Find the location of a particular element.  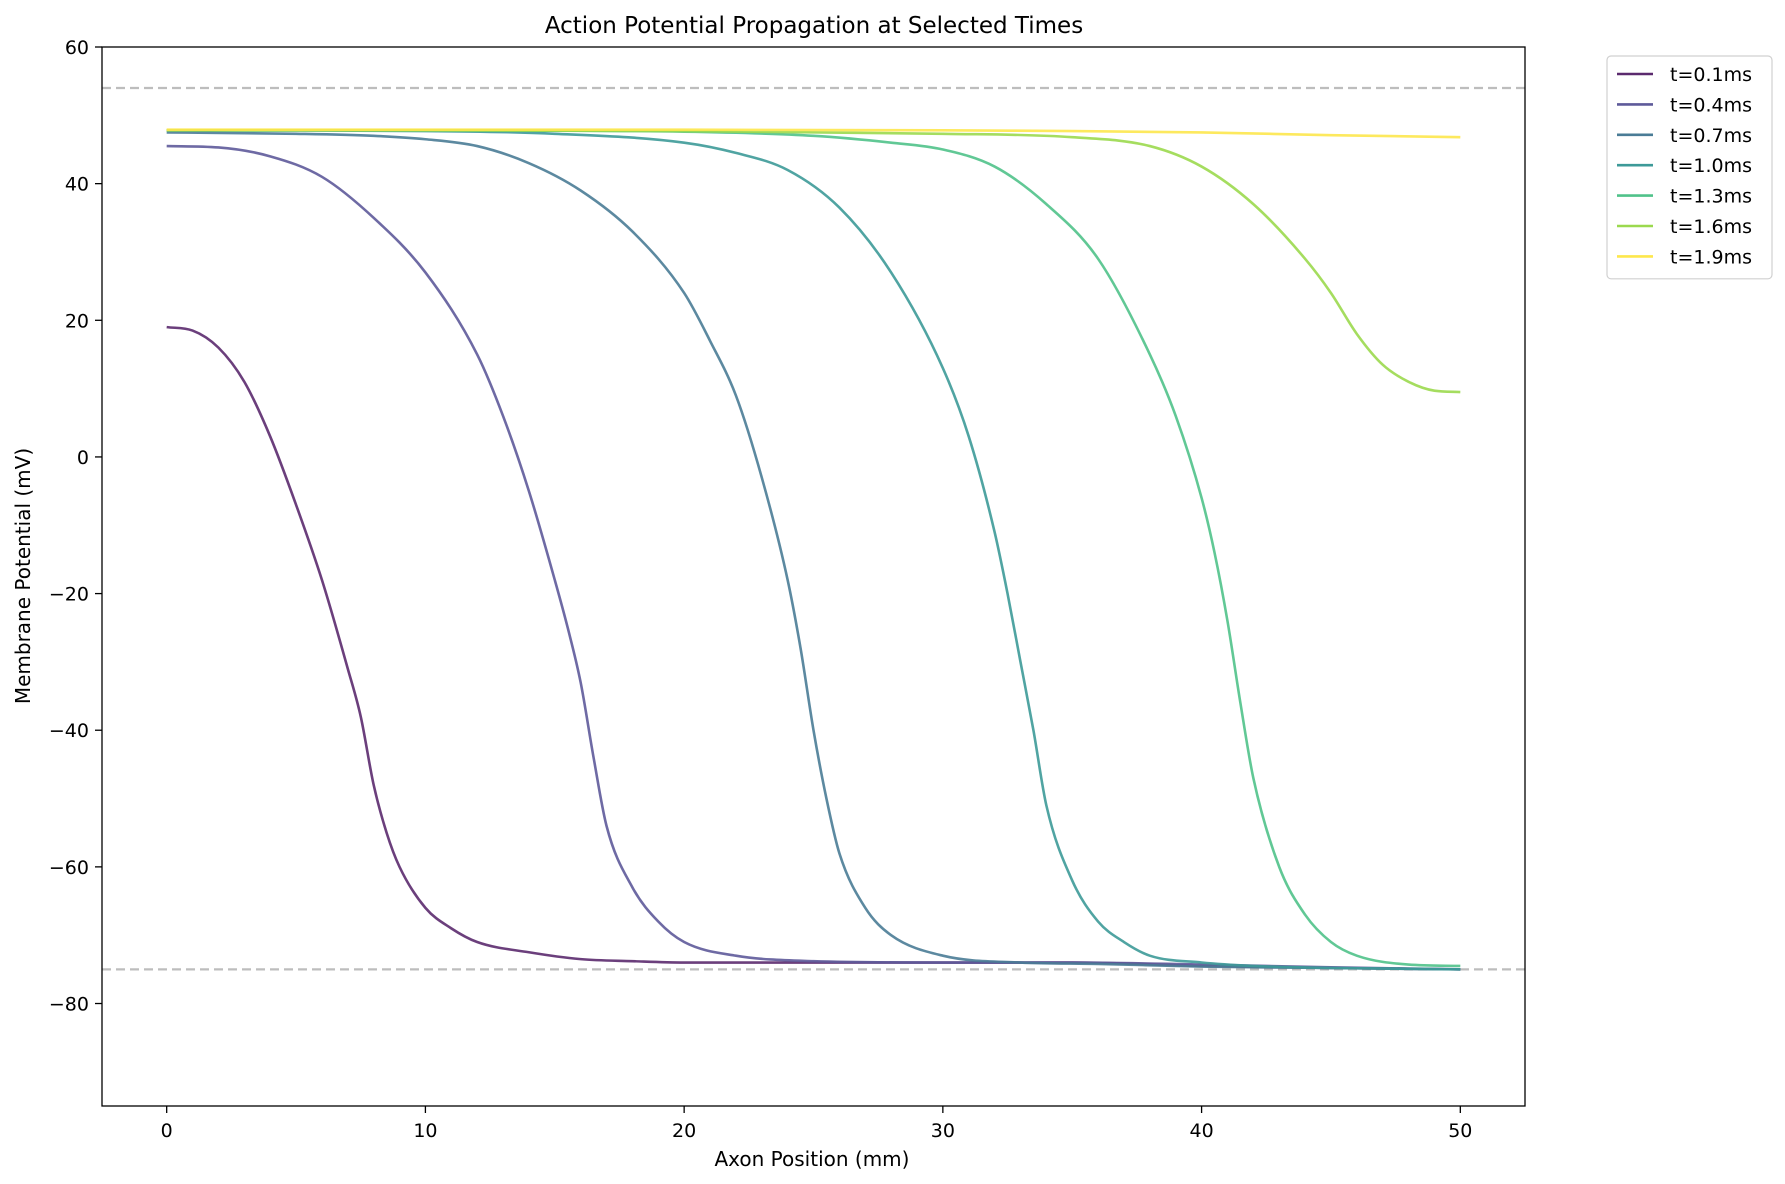

legend-label: t=0.4ms is located at coordinates (1711, 105).